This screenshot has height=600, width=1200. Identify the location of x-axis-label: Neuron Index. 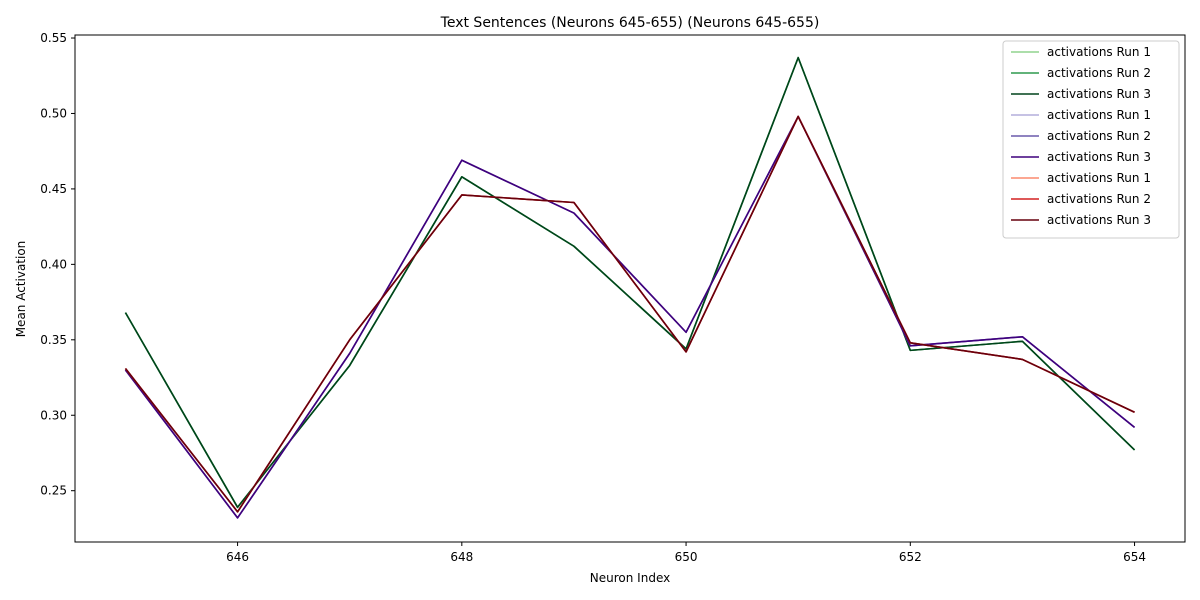
(630, 578).